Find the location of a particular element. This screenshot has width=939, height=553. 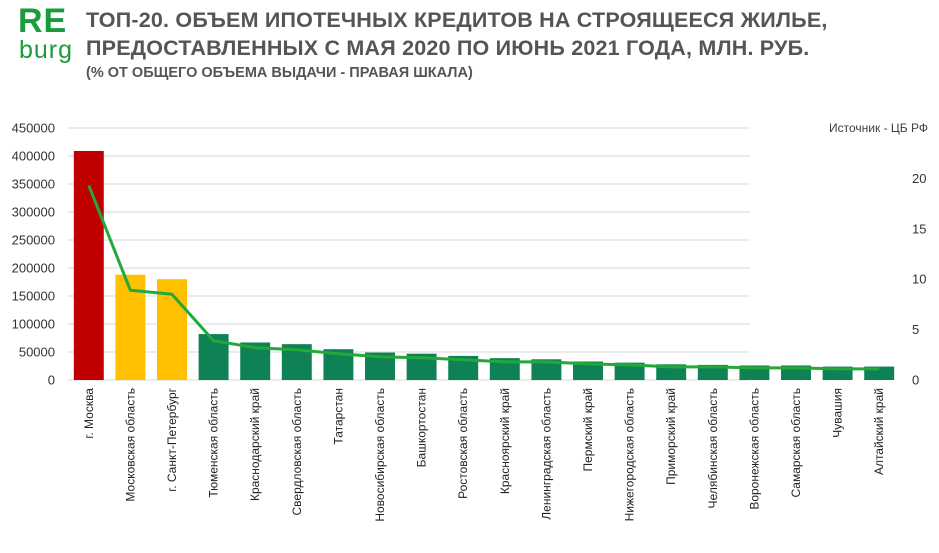

category-label: Приморский край is located at coordinates (671, 436).